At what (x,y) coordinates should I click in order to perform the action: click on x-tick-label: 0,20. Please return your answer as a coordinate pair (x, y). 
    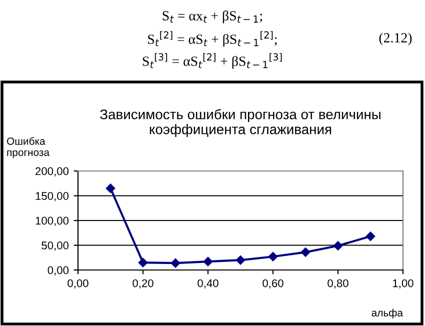
    Looking at the image, I should click on (143, 283).